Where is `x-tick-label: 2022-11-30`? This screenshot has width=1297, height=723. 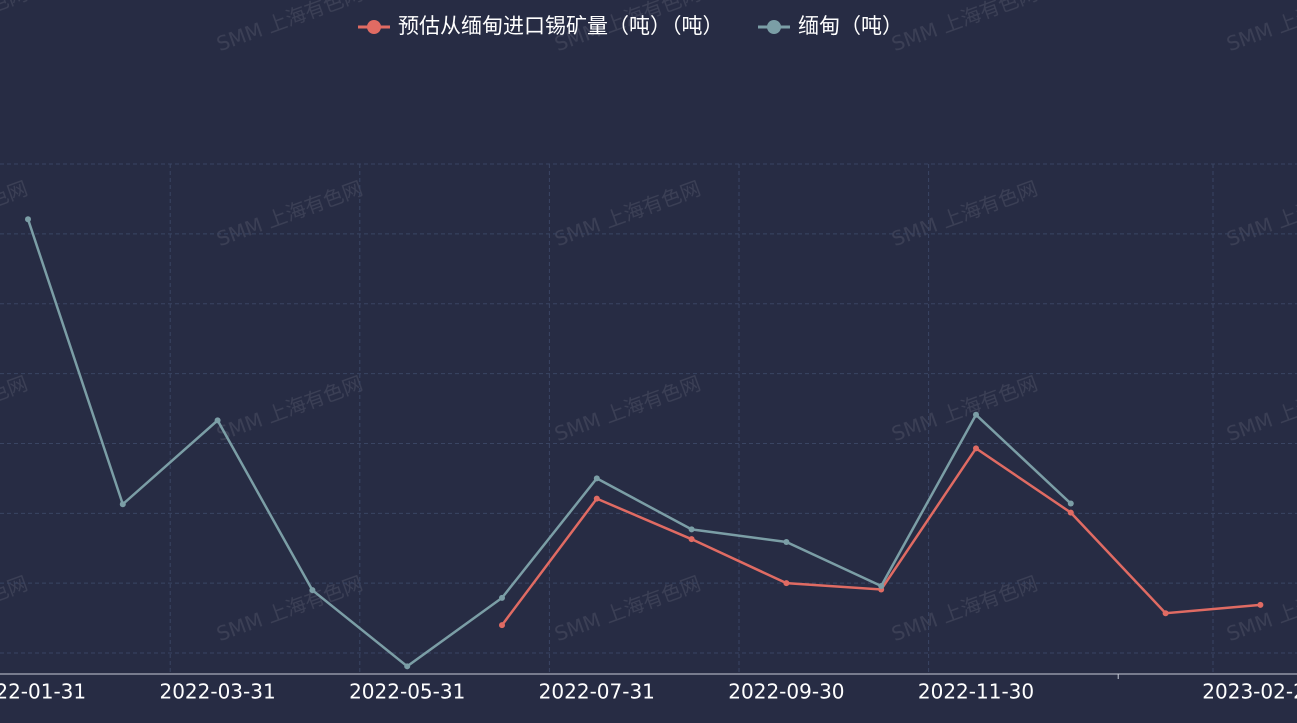 x-tick-label: 2022-11-30 is located at coordinates (976, 692).